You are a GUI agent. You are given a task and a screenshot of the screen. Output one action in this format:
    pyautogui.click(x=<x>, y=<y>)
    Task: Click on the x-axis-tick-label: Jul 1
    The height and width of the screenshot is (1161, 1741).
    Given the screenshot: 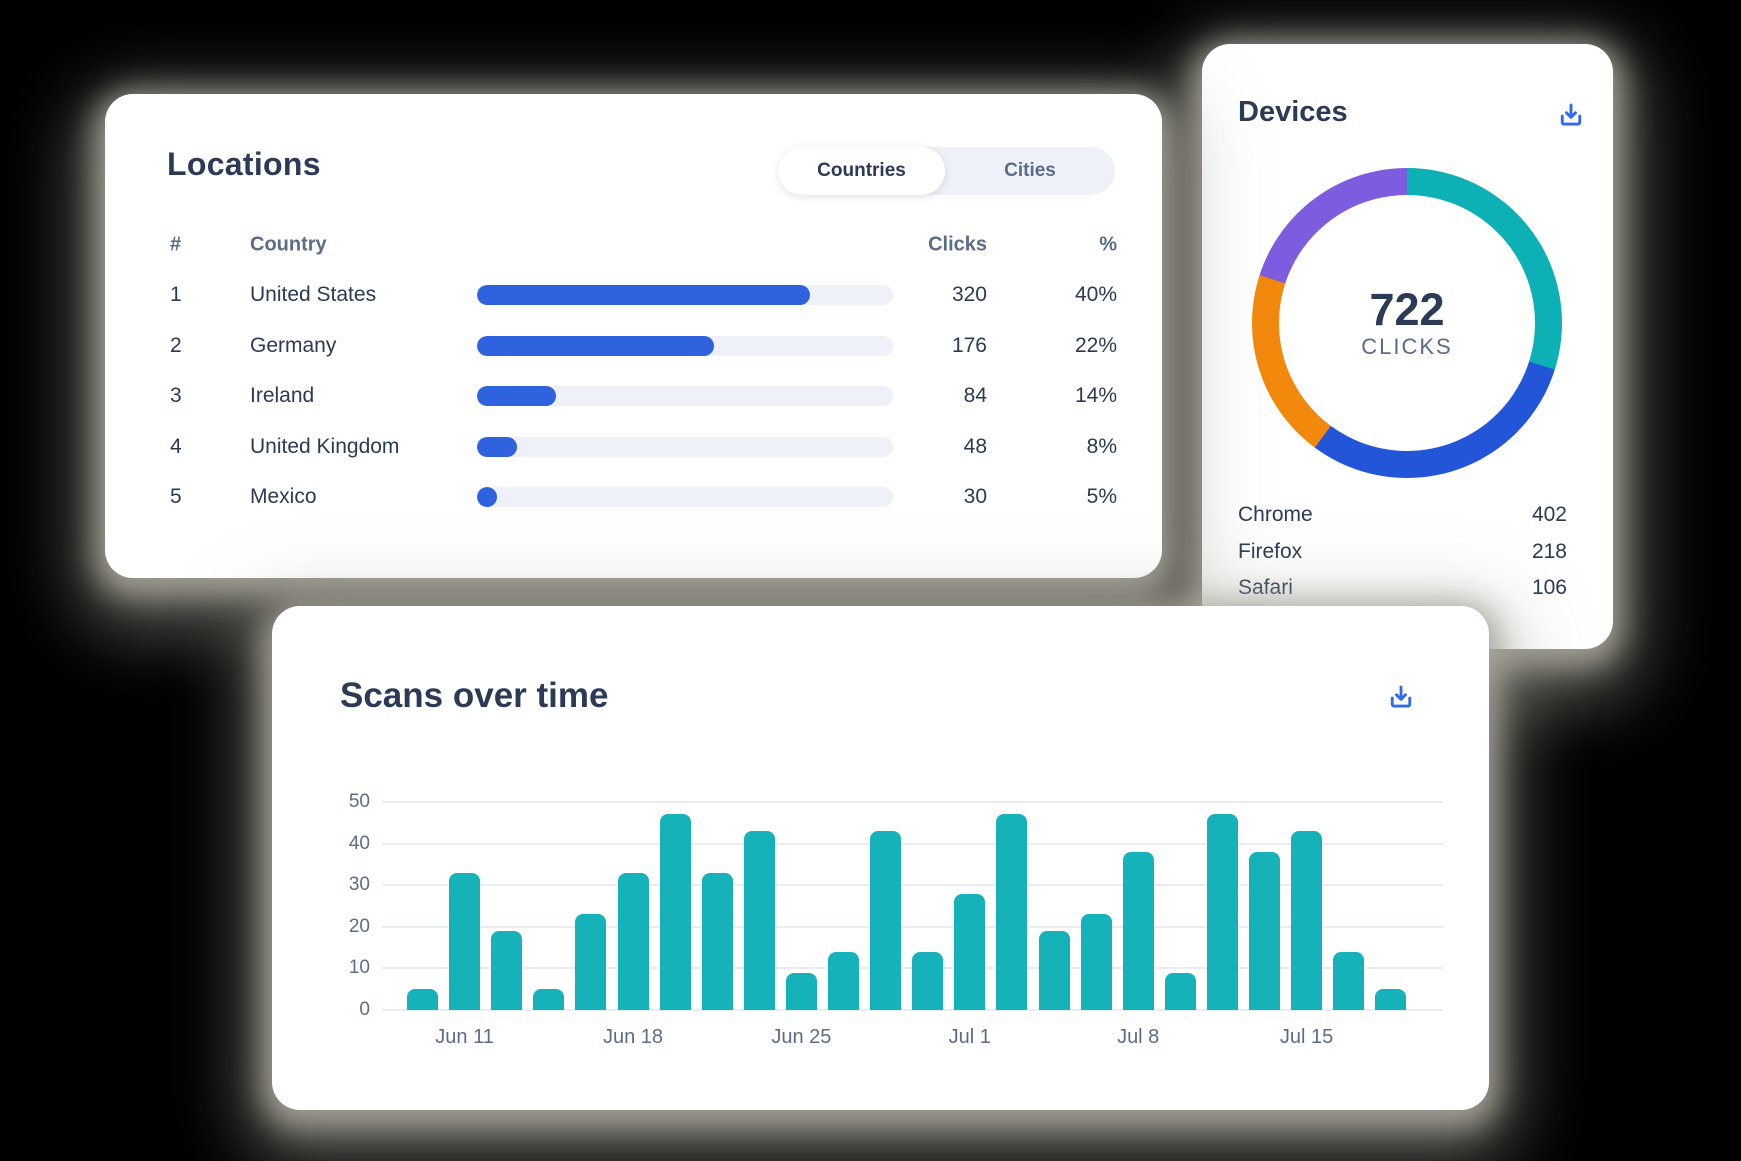 What is the action you would take?
    pyautogui.click(x=969, y=1037)
    